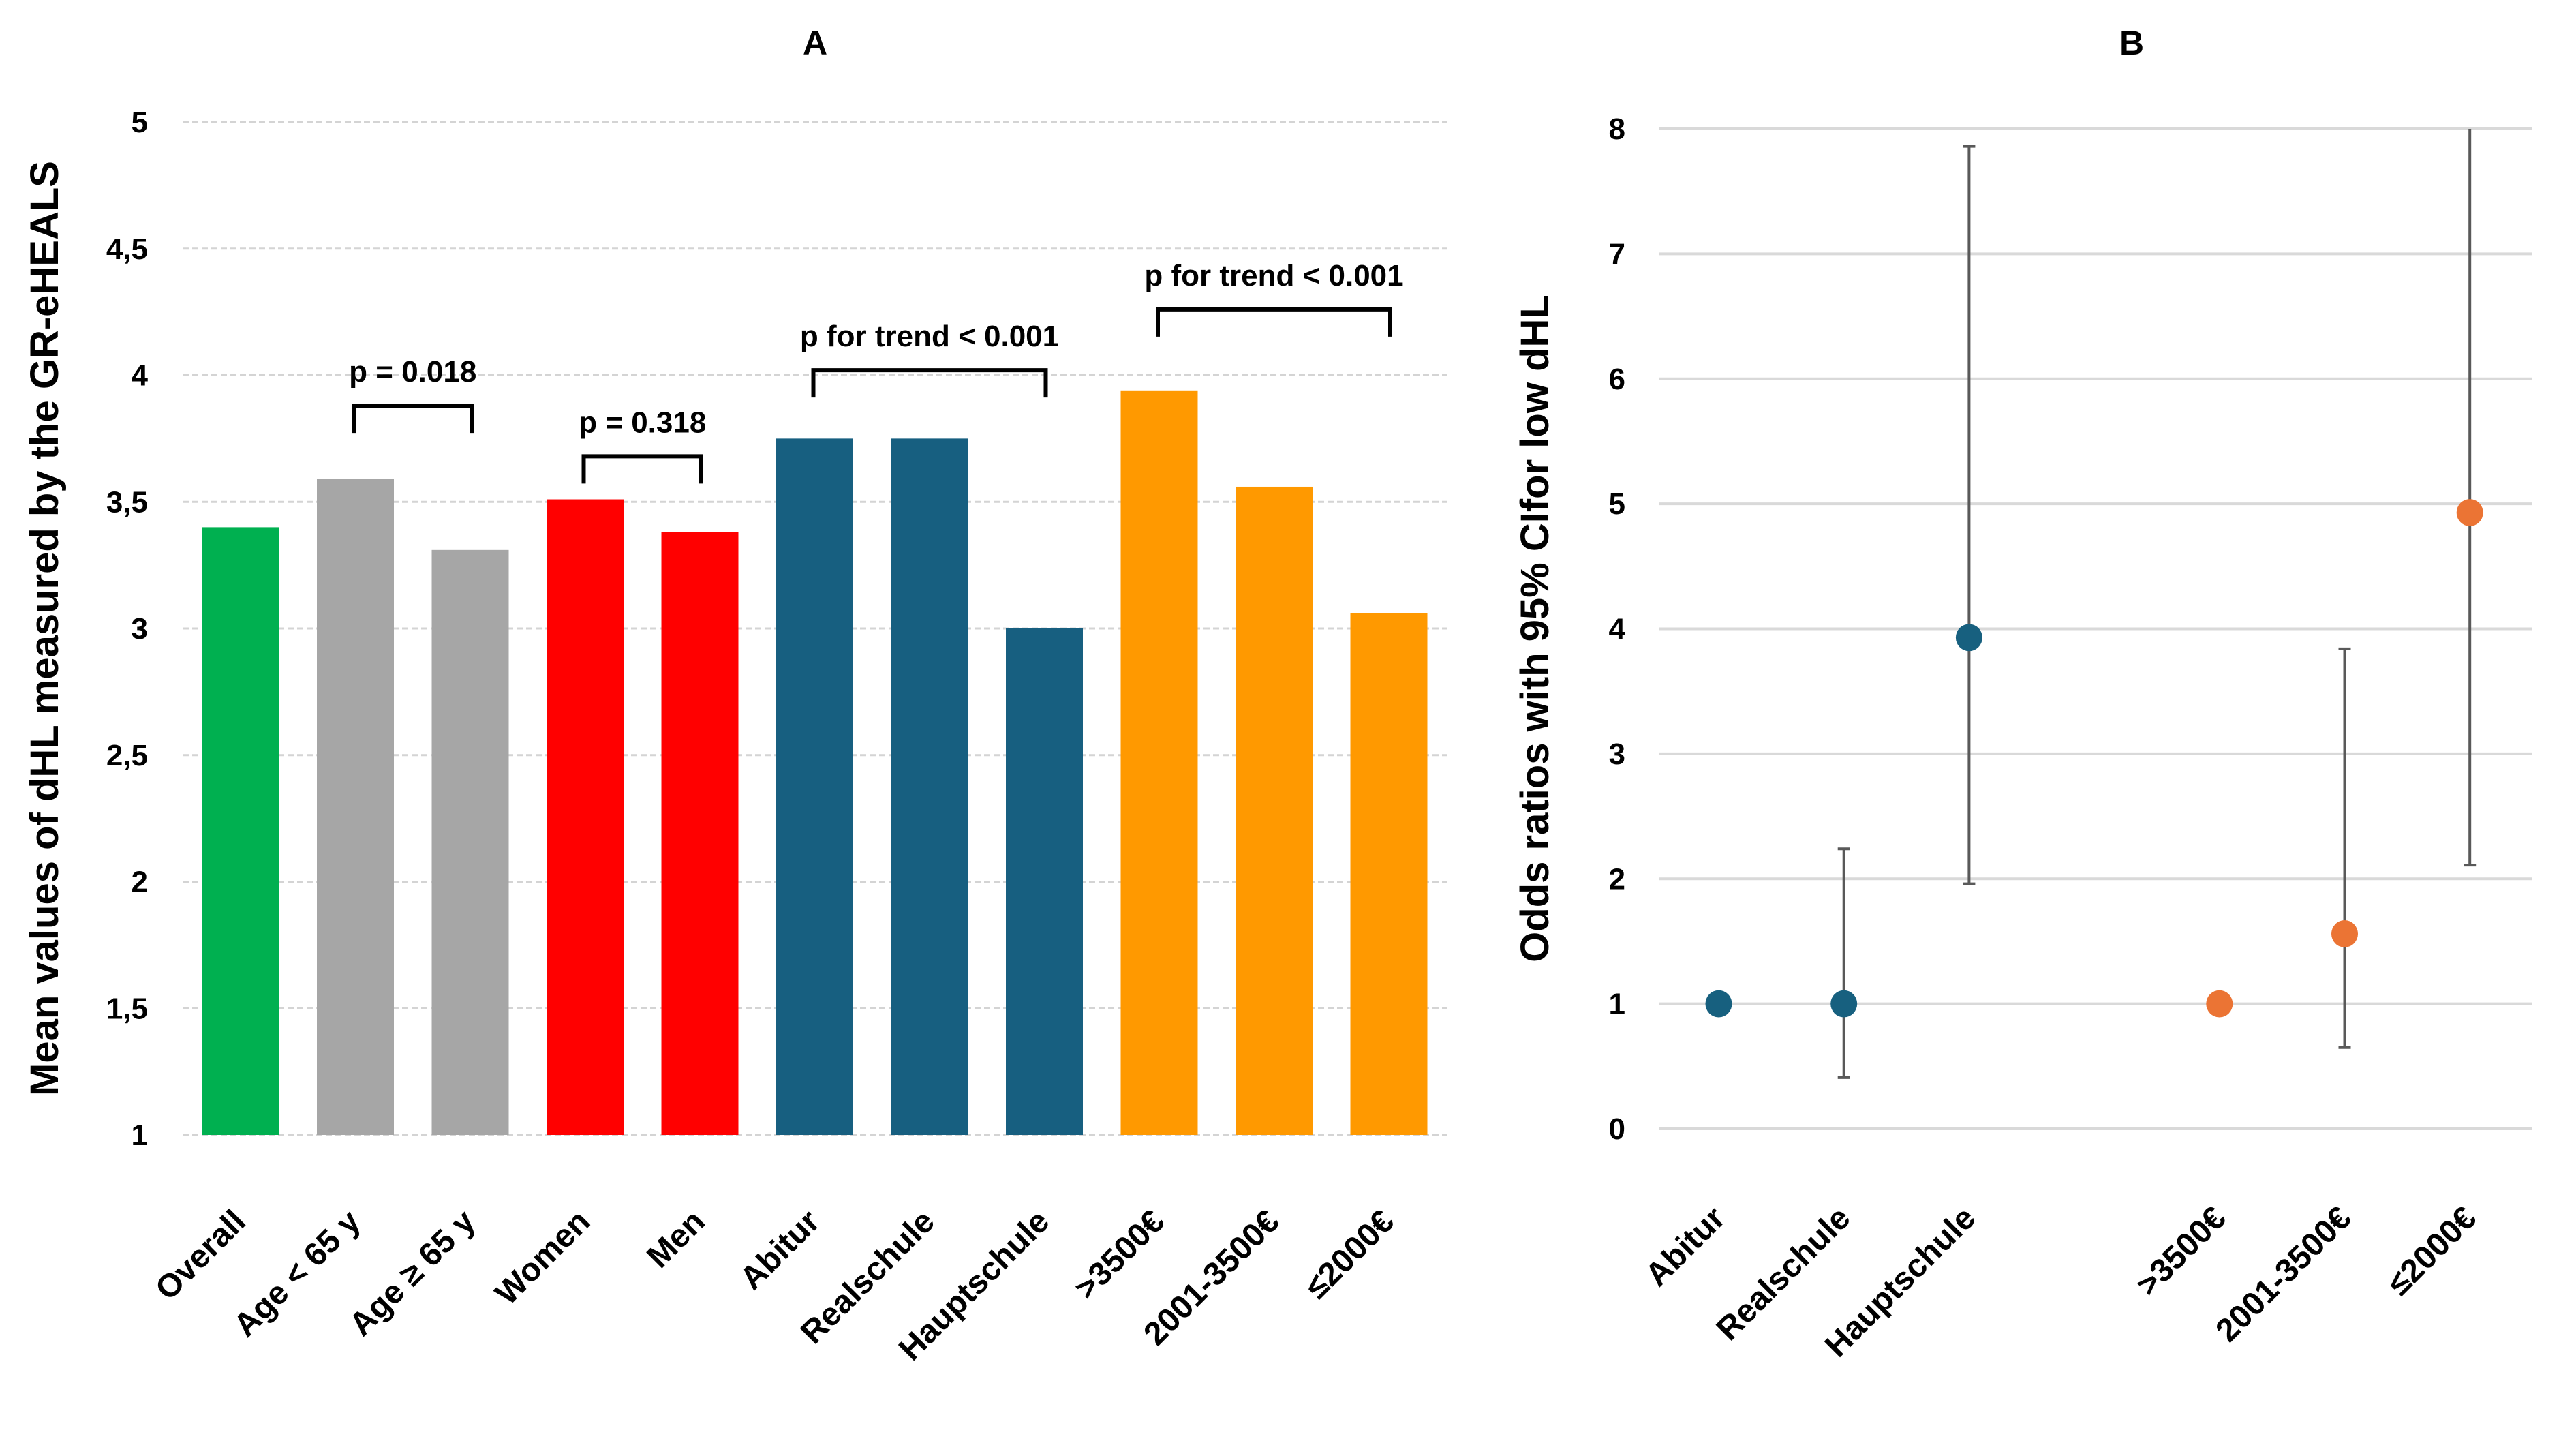 The height and width of the screenshot is (1443, 2576). I want to click on y-tick-label: 7, so click(1617, 254).